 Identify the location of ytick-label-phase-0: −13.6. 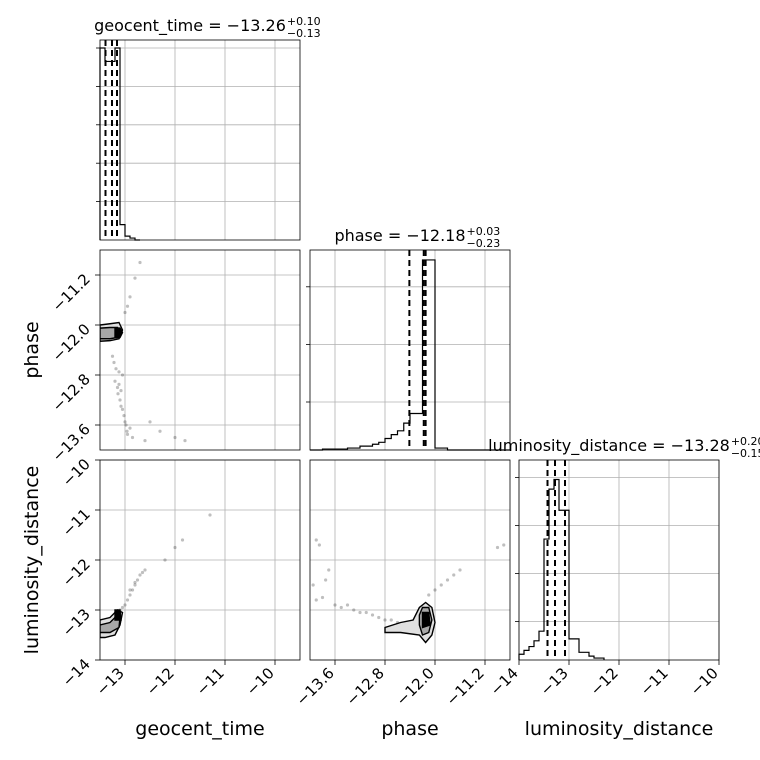
(71, 442).